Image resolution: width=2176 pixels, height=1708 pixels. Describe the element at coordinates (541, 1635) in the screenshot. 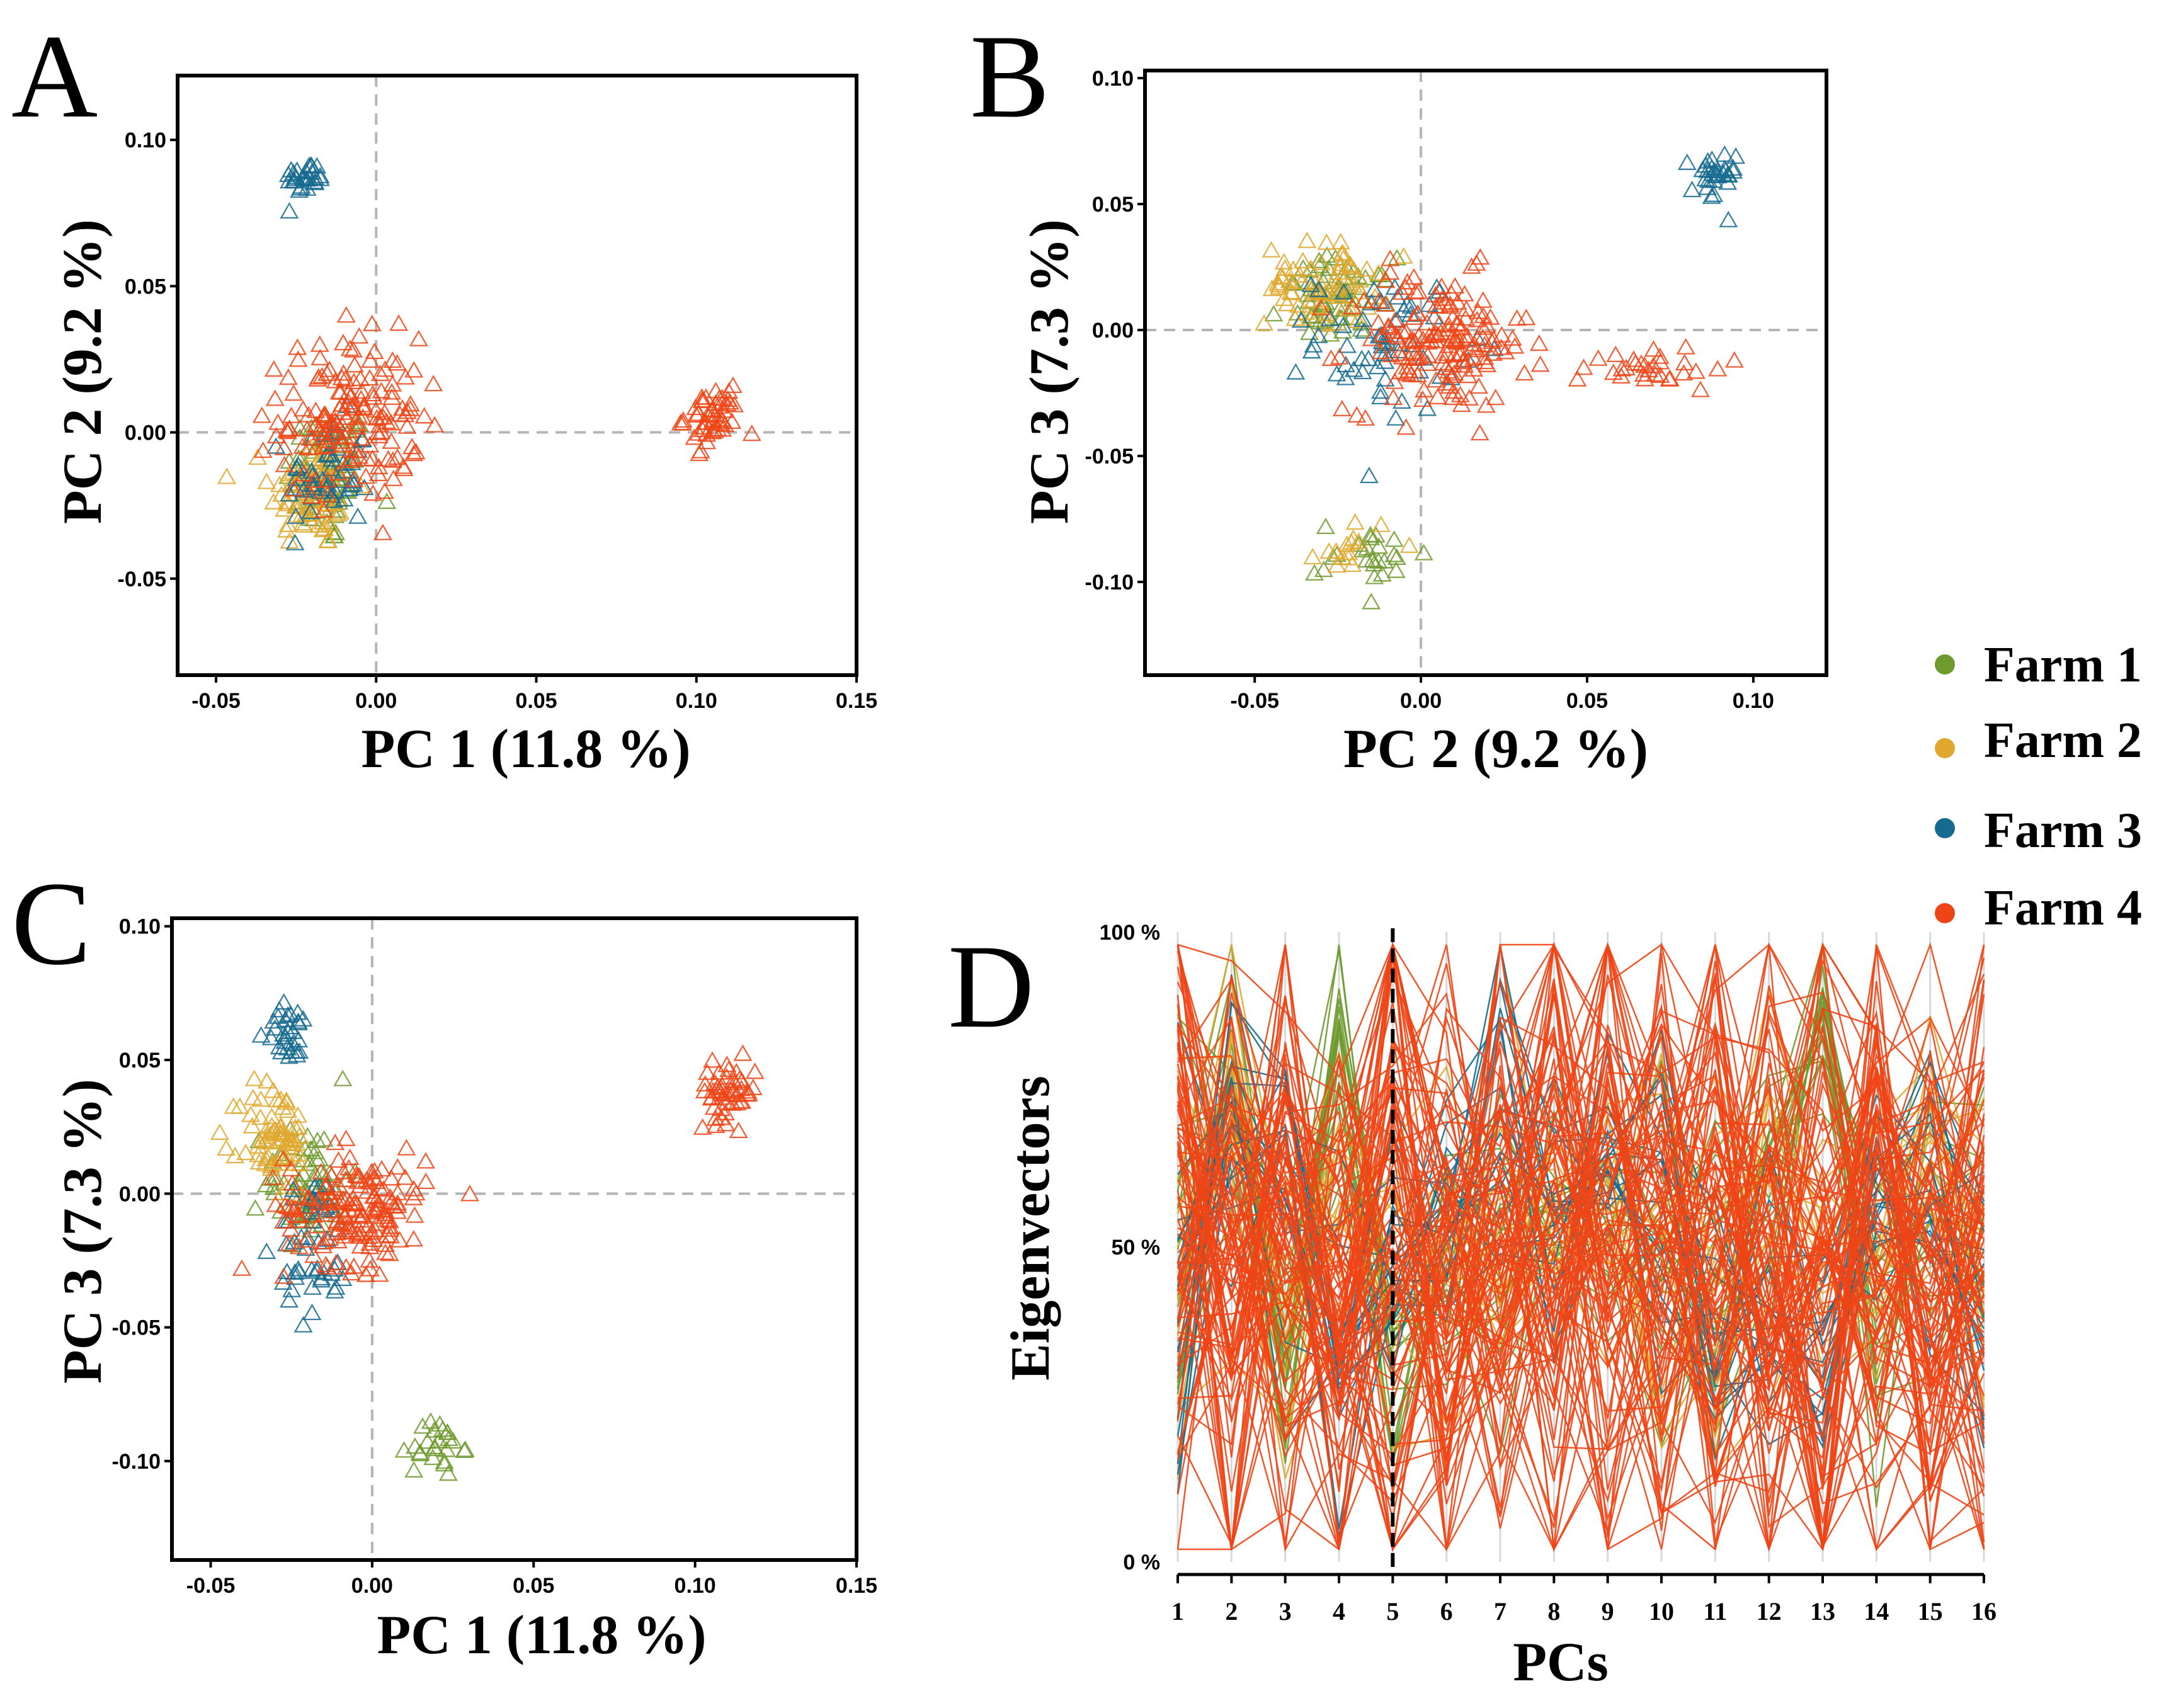

I see `x-axis-title: PC 1 (11.8 %)` at that location.